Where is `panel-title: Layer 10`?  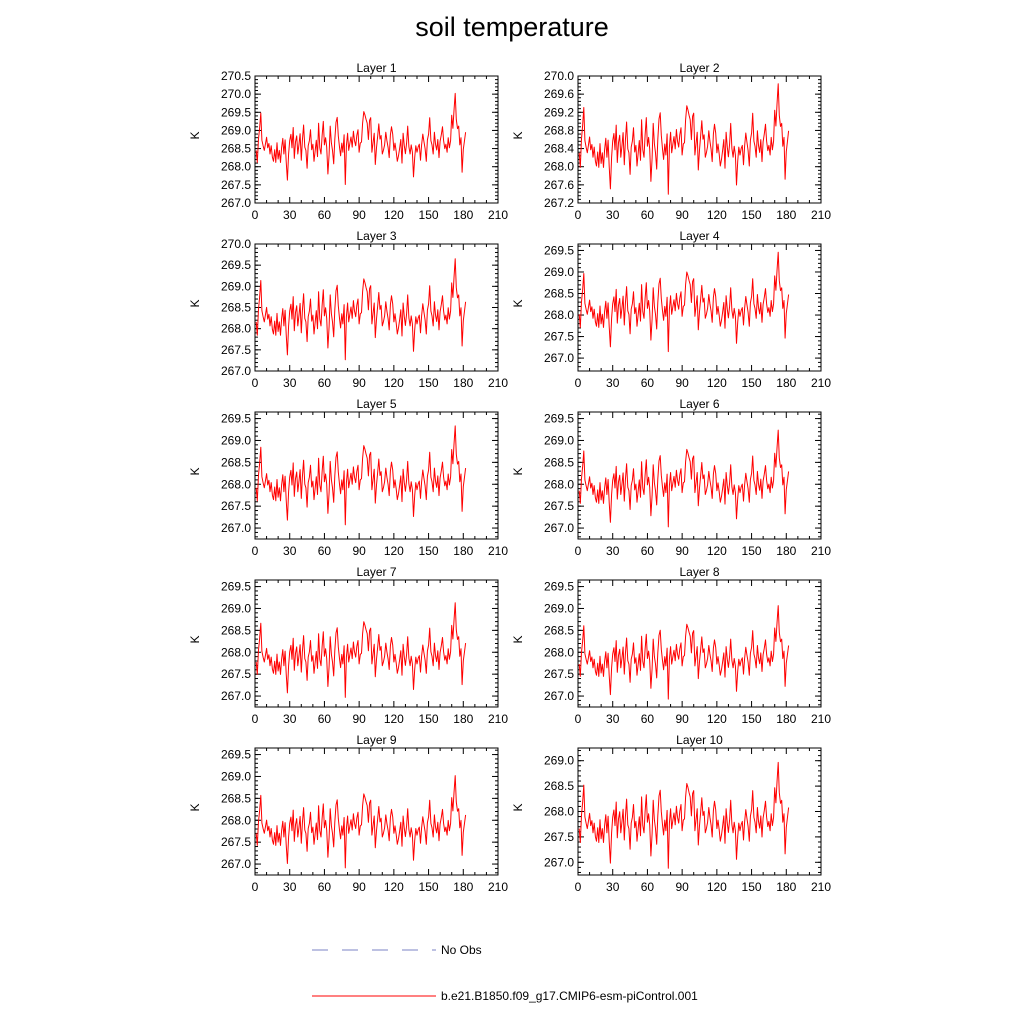 panel-title: Layer 10 is located at coordinates (699, 740).